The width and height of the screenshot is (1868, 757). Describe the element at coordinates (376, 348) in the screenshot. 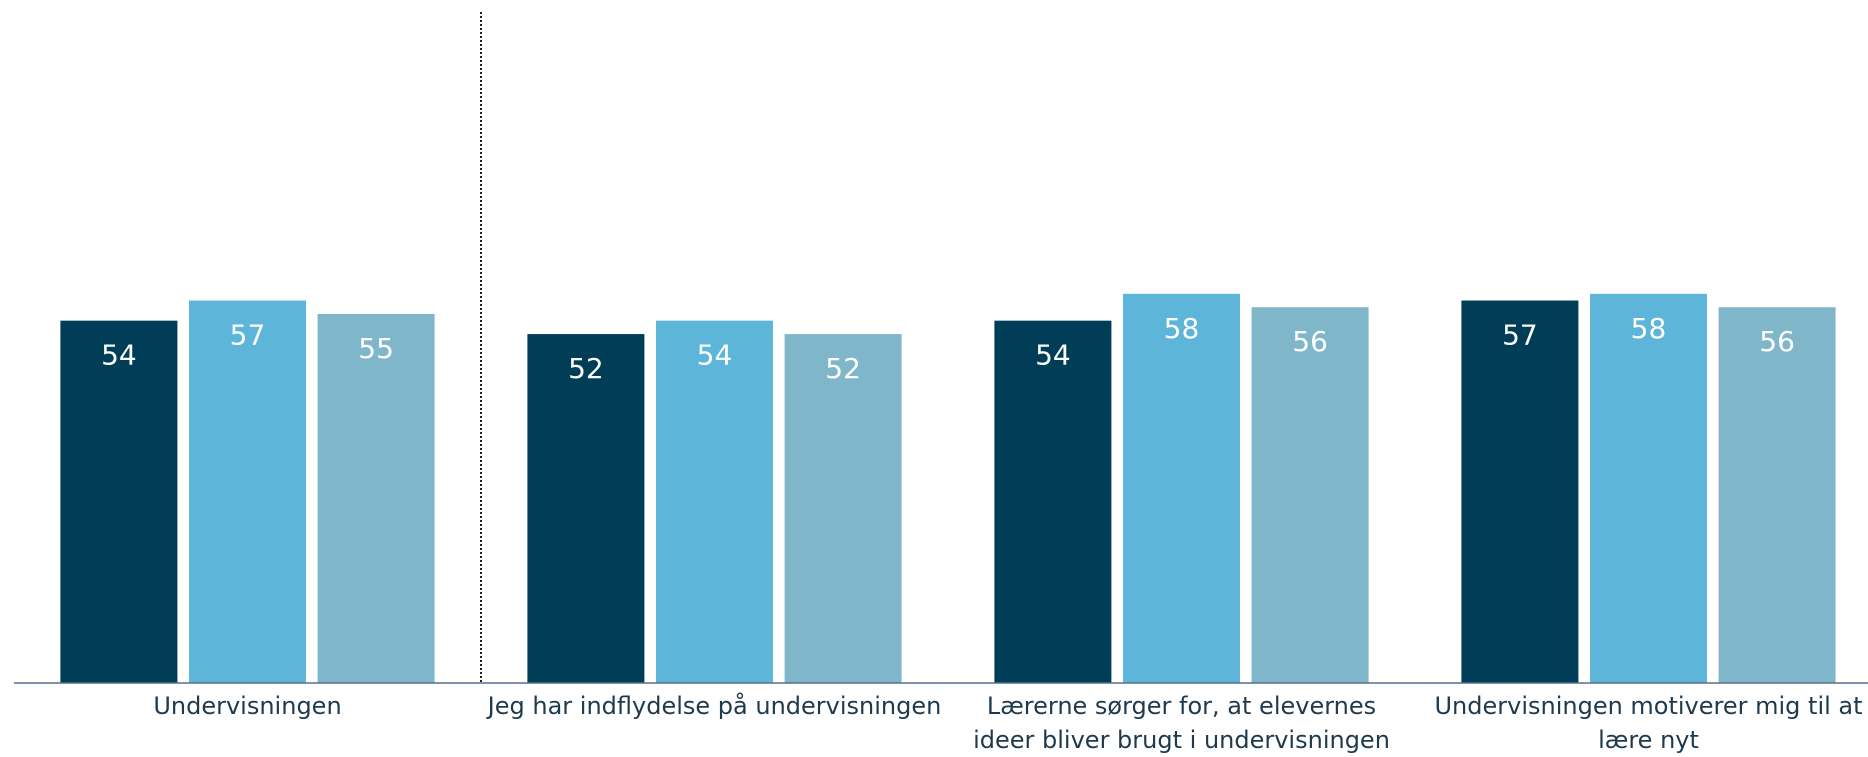

I see `value-label: 55` at that location.